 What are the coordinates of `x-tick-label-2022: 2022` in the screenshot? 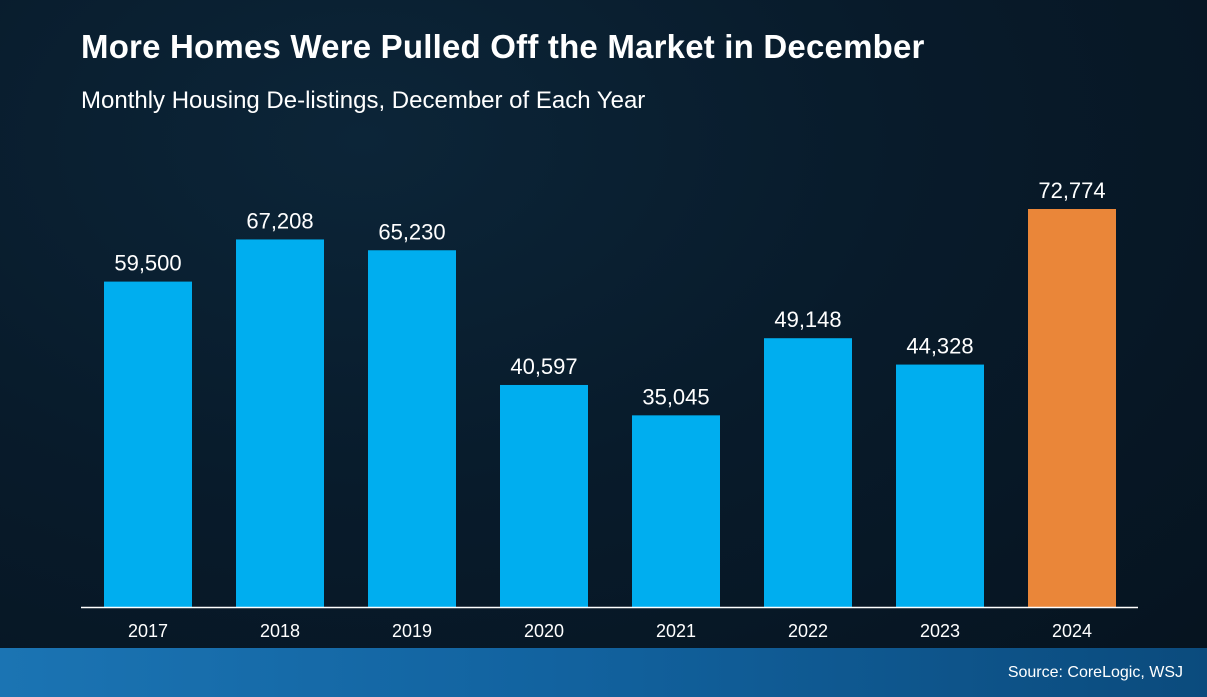 It's located at (808, 631).